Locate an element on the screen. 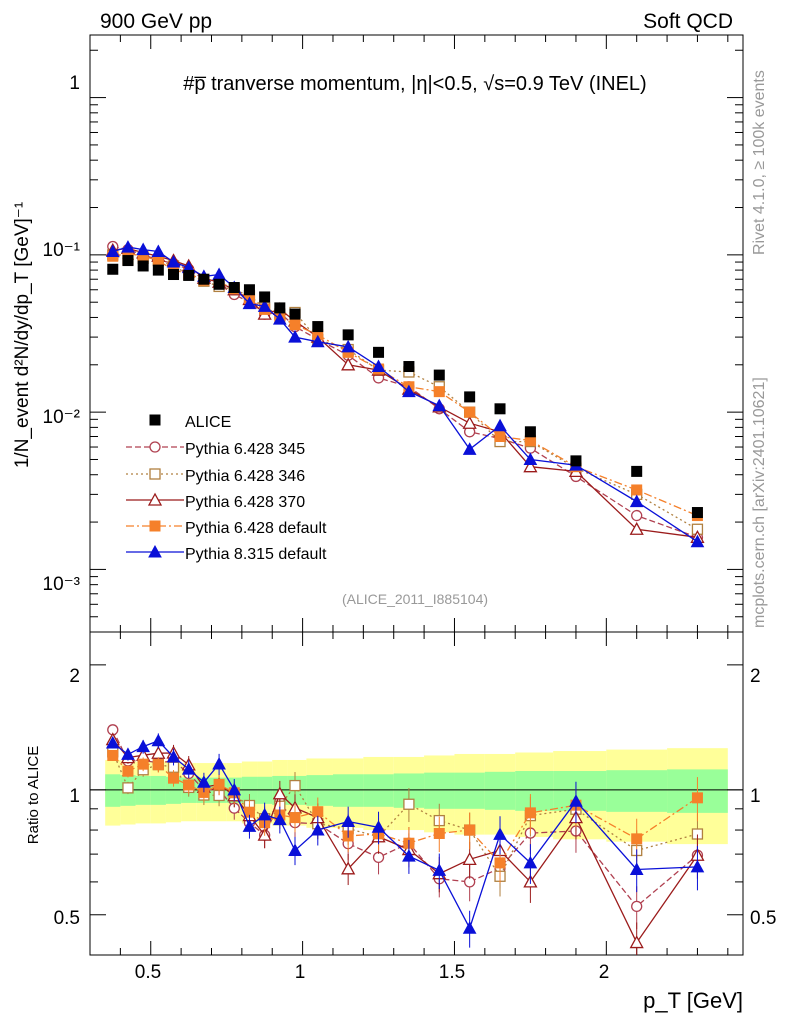  header-left: 900 GeV pp is located at coordinates (156, 21).